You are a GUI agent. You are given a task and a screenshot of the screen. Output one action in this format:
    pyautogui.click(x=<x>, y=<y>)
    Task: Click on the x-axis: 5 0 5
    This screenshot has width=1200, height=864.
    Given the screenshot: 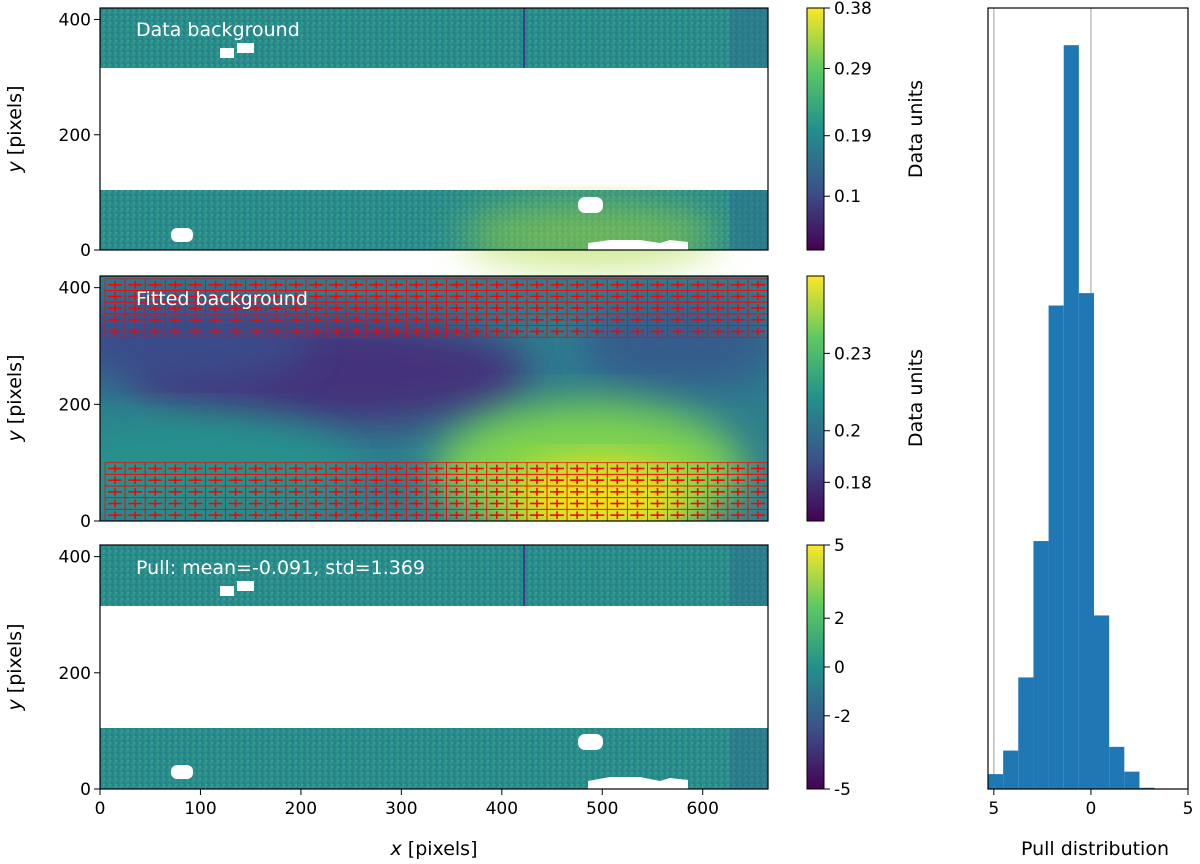 What is the action you would take?
    pyautogui.click(x=1090, y=804)
    